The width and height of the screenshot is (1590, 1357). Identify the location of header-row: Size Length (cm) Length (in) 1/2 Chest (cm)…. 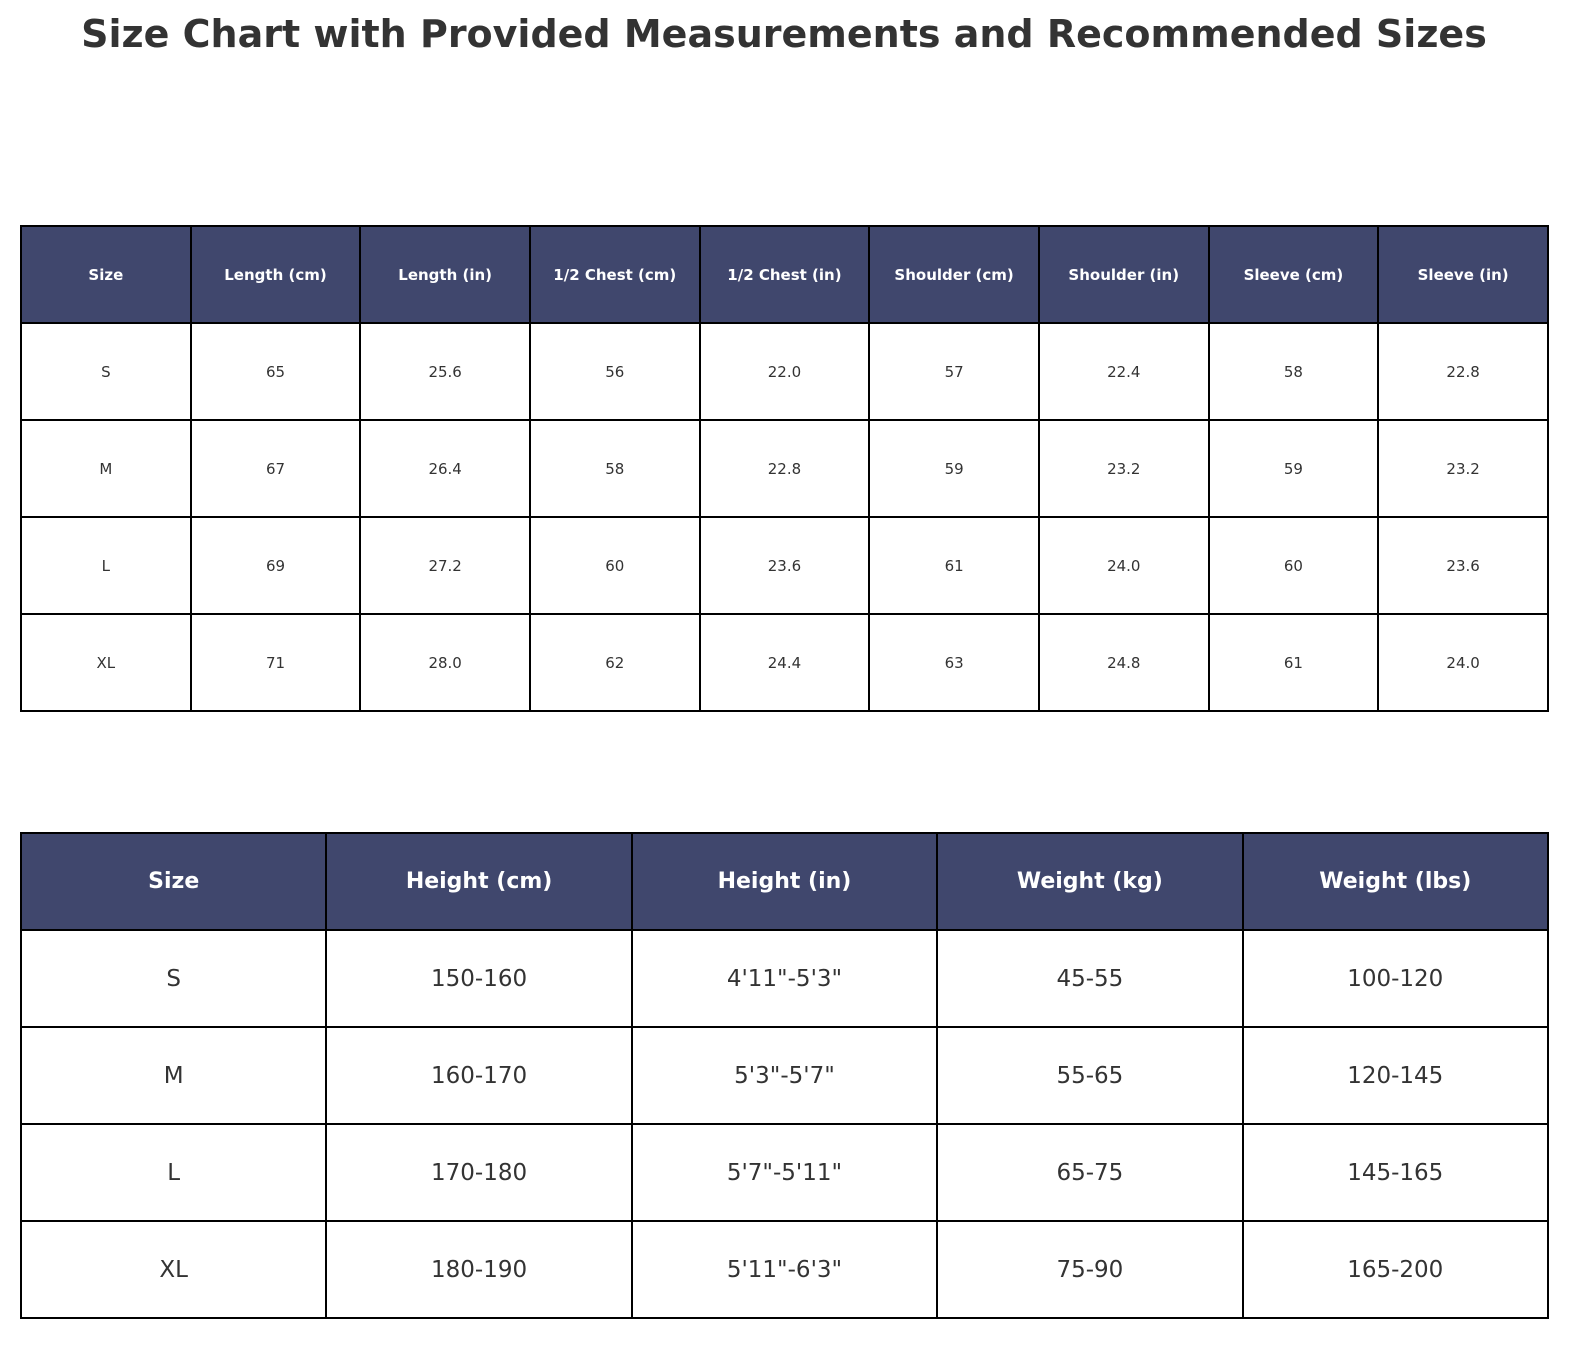
(784, 274).